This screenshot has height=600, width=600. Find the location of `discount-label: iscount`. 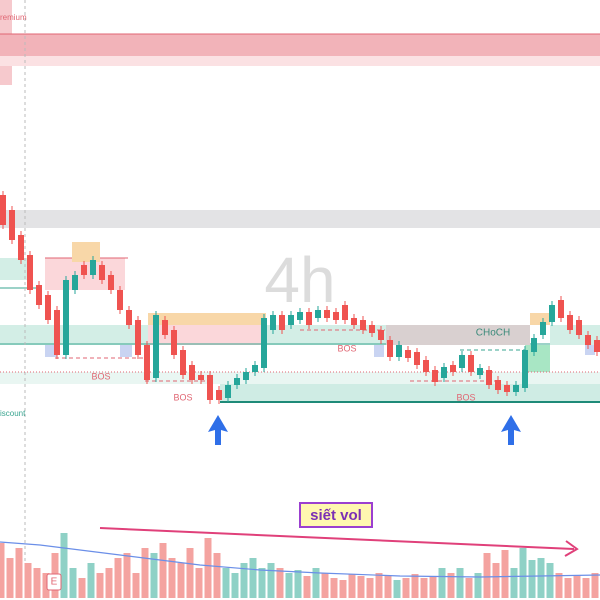

discount-label: iscount is located at coordinates (13, 413).